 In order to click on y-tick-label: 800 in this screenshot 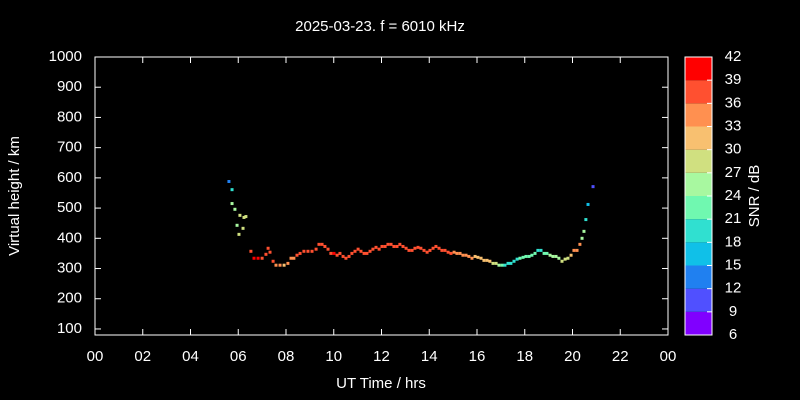, I will do `click(69, 116)`.